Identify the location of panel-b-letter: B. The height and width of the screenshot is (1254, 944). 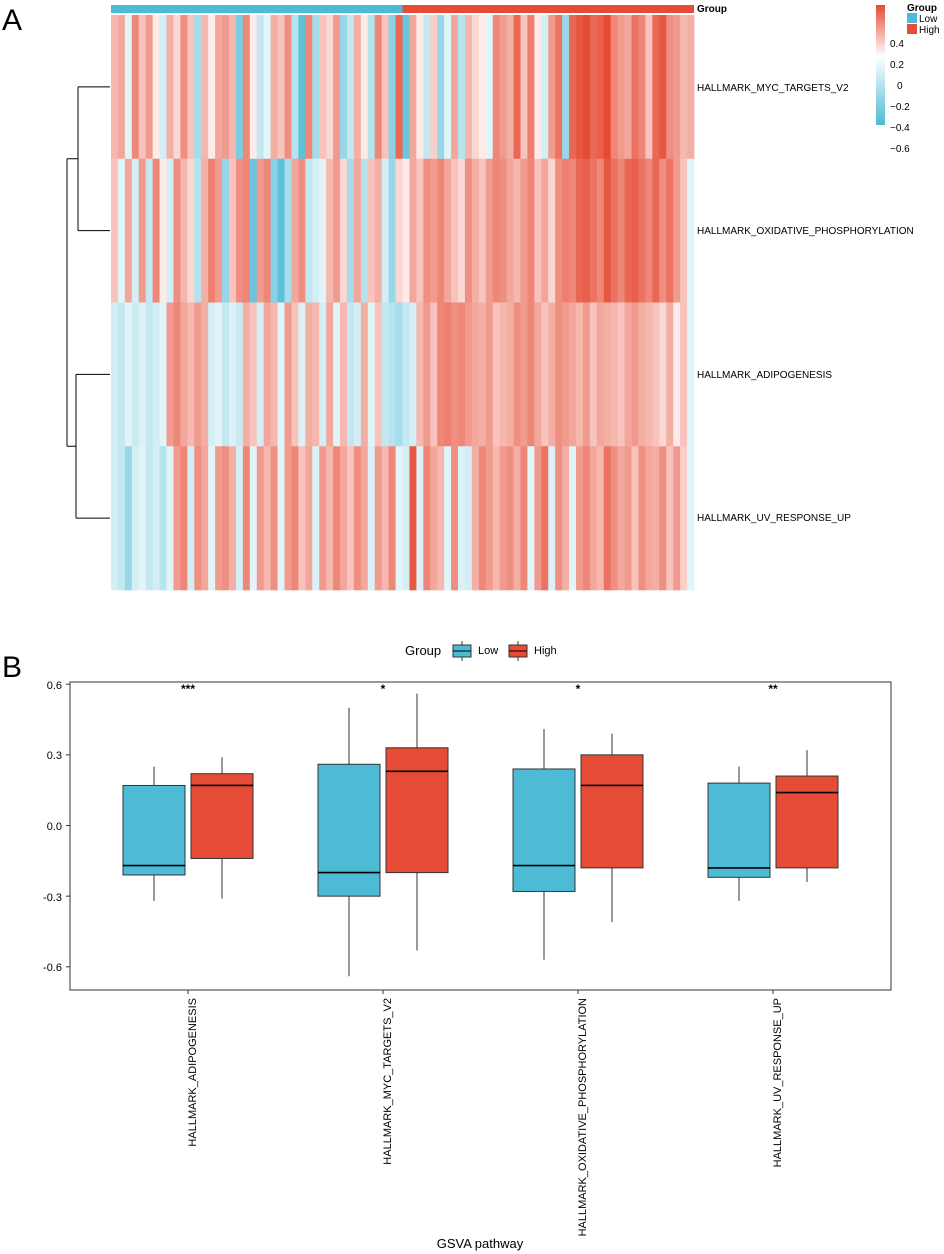
(12, 667).